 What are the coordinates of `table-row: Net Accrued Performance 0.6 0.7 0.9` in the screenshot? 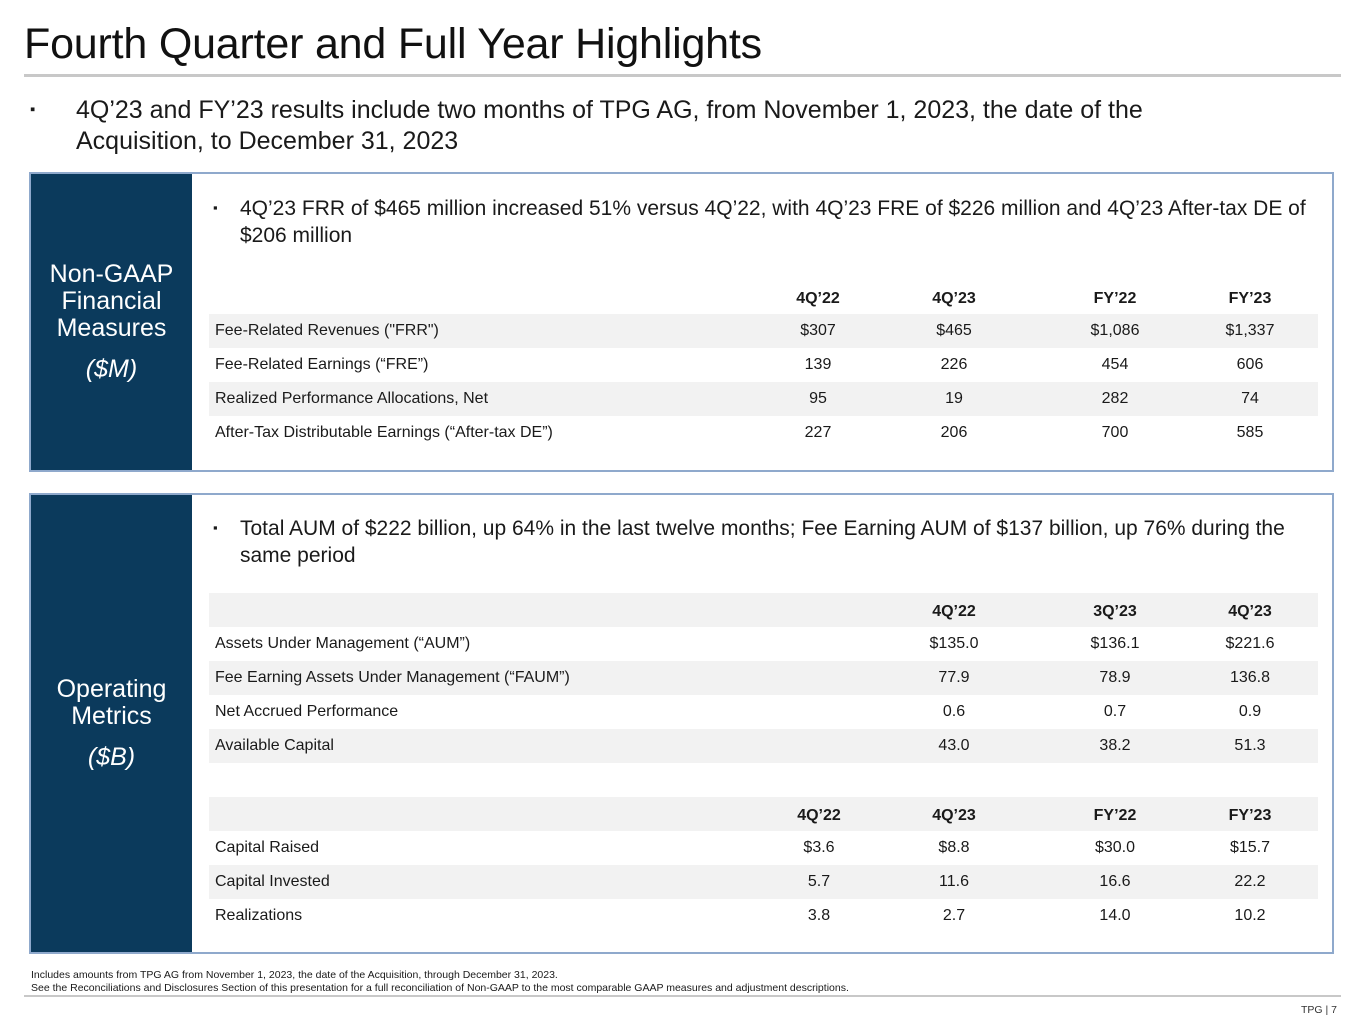 It's located at (763, 712).